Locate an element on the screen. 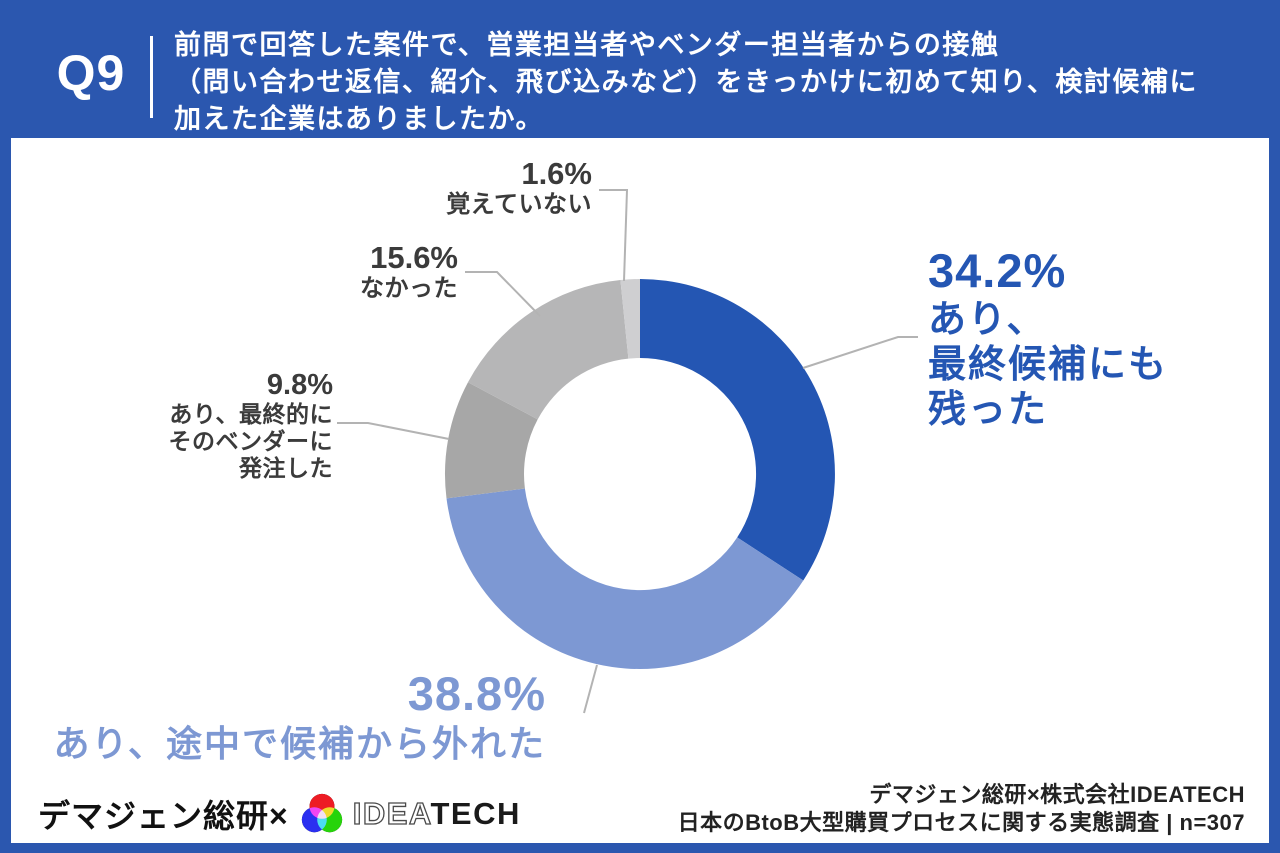  logo-idea-part: IDEA is located at coordinates (391, 813).